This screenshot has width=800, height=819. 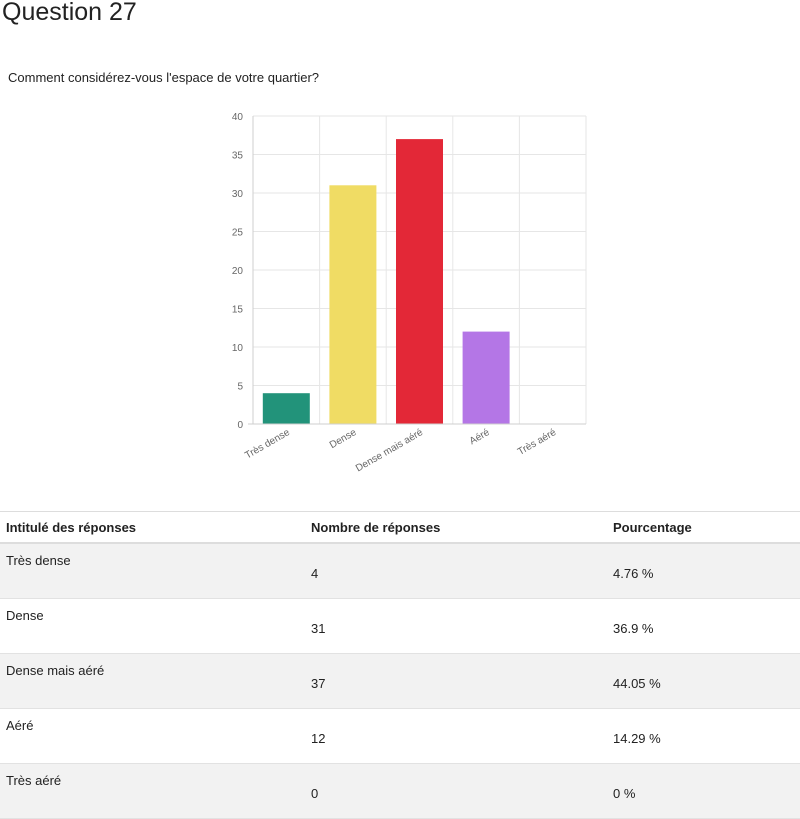 I want to click on row-label: Dense mais aéré, so click(x=152, y=681).